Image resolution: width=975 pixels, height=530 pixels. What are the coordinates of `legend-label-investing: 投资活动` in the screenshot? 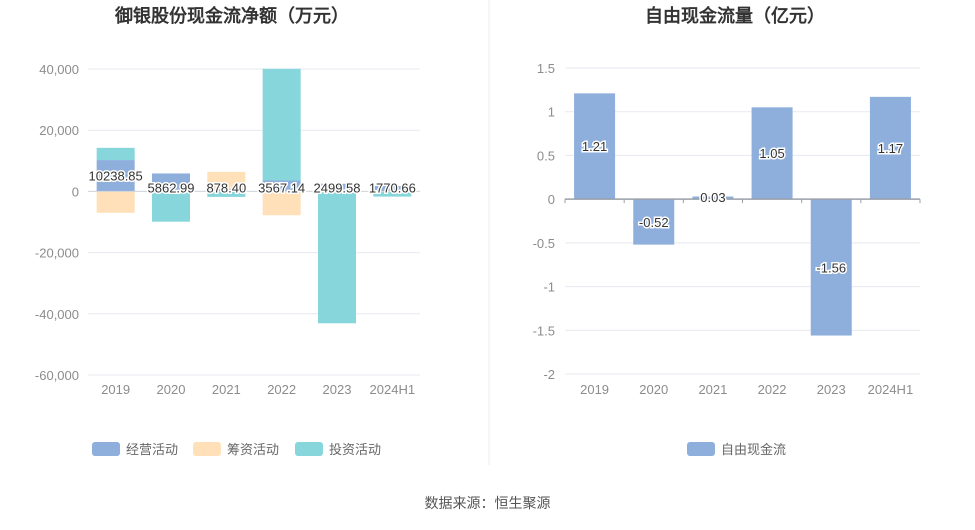 It's located at (355, 449).